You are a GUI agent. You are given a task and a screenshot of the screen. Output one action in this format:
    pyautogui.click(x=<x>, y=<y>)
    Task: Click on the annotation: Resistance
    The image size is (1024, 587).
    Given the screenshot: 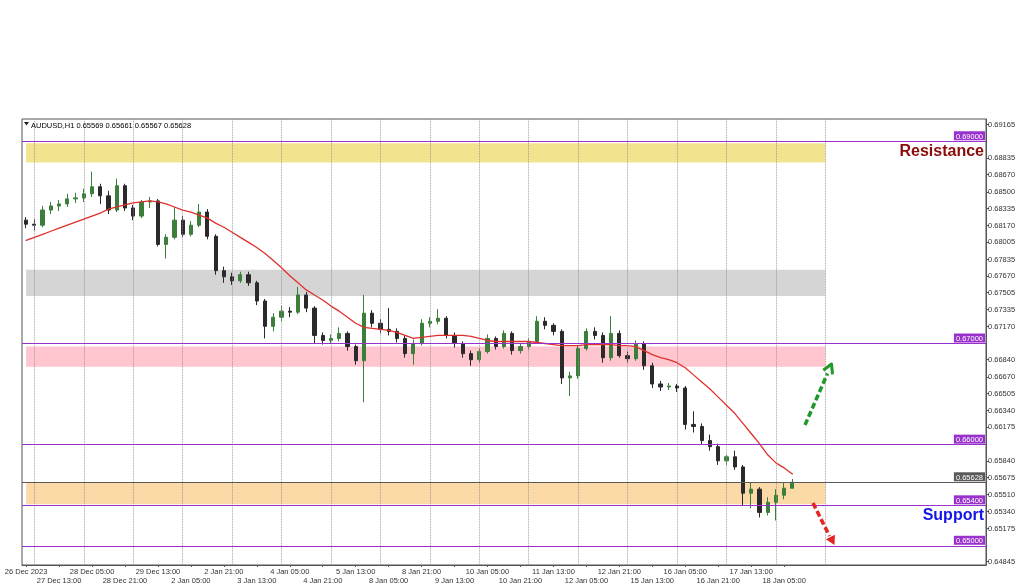 What is the action you would take?
    pyautogui.click(x=942, y=150)
    